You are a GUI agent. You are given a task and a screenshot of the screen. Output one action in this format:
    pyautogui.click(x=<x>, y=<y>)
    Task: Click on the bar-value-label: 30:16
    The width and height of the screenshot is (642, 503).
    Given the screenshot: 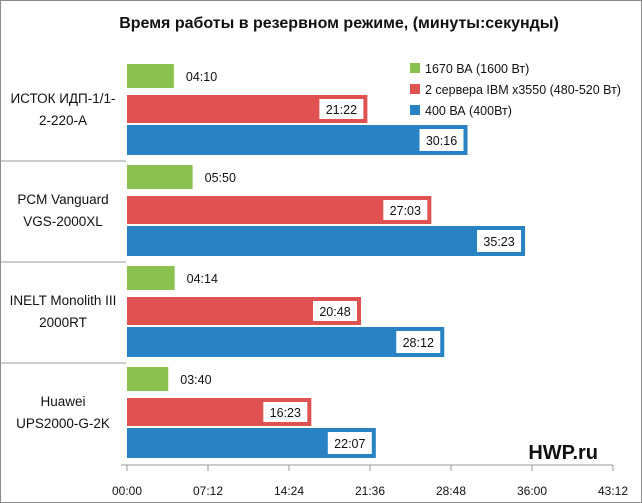 What is the action you would take?
    pyautogui.click(x=441, y=141)
    